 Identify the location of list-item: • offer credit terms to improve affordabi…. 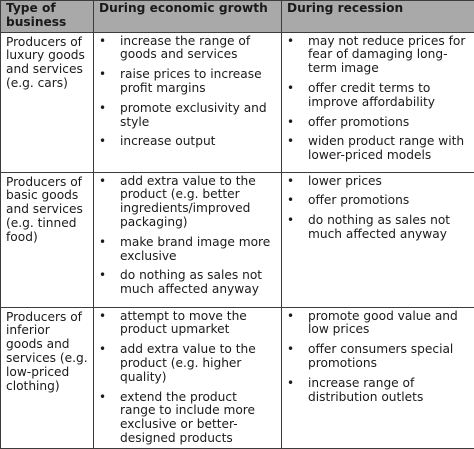
(378, 96).